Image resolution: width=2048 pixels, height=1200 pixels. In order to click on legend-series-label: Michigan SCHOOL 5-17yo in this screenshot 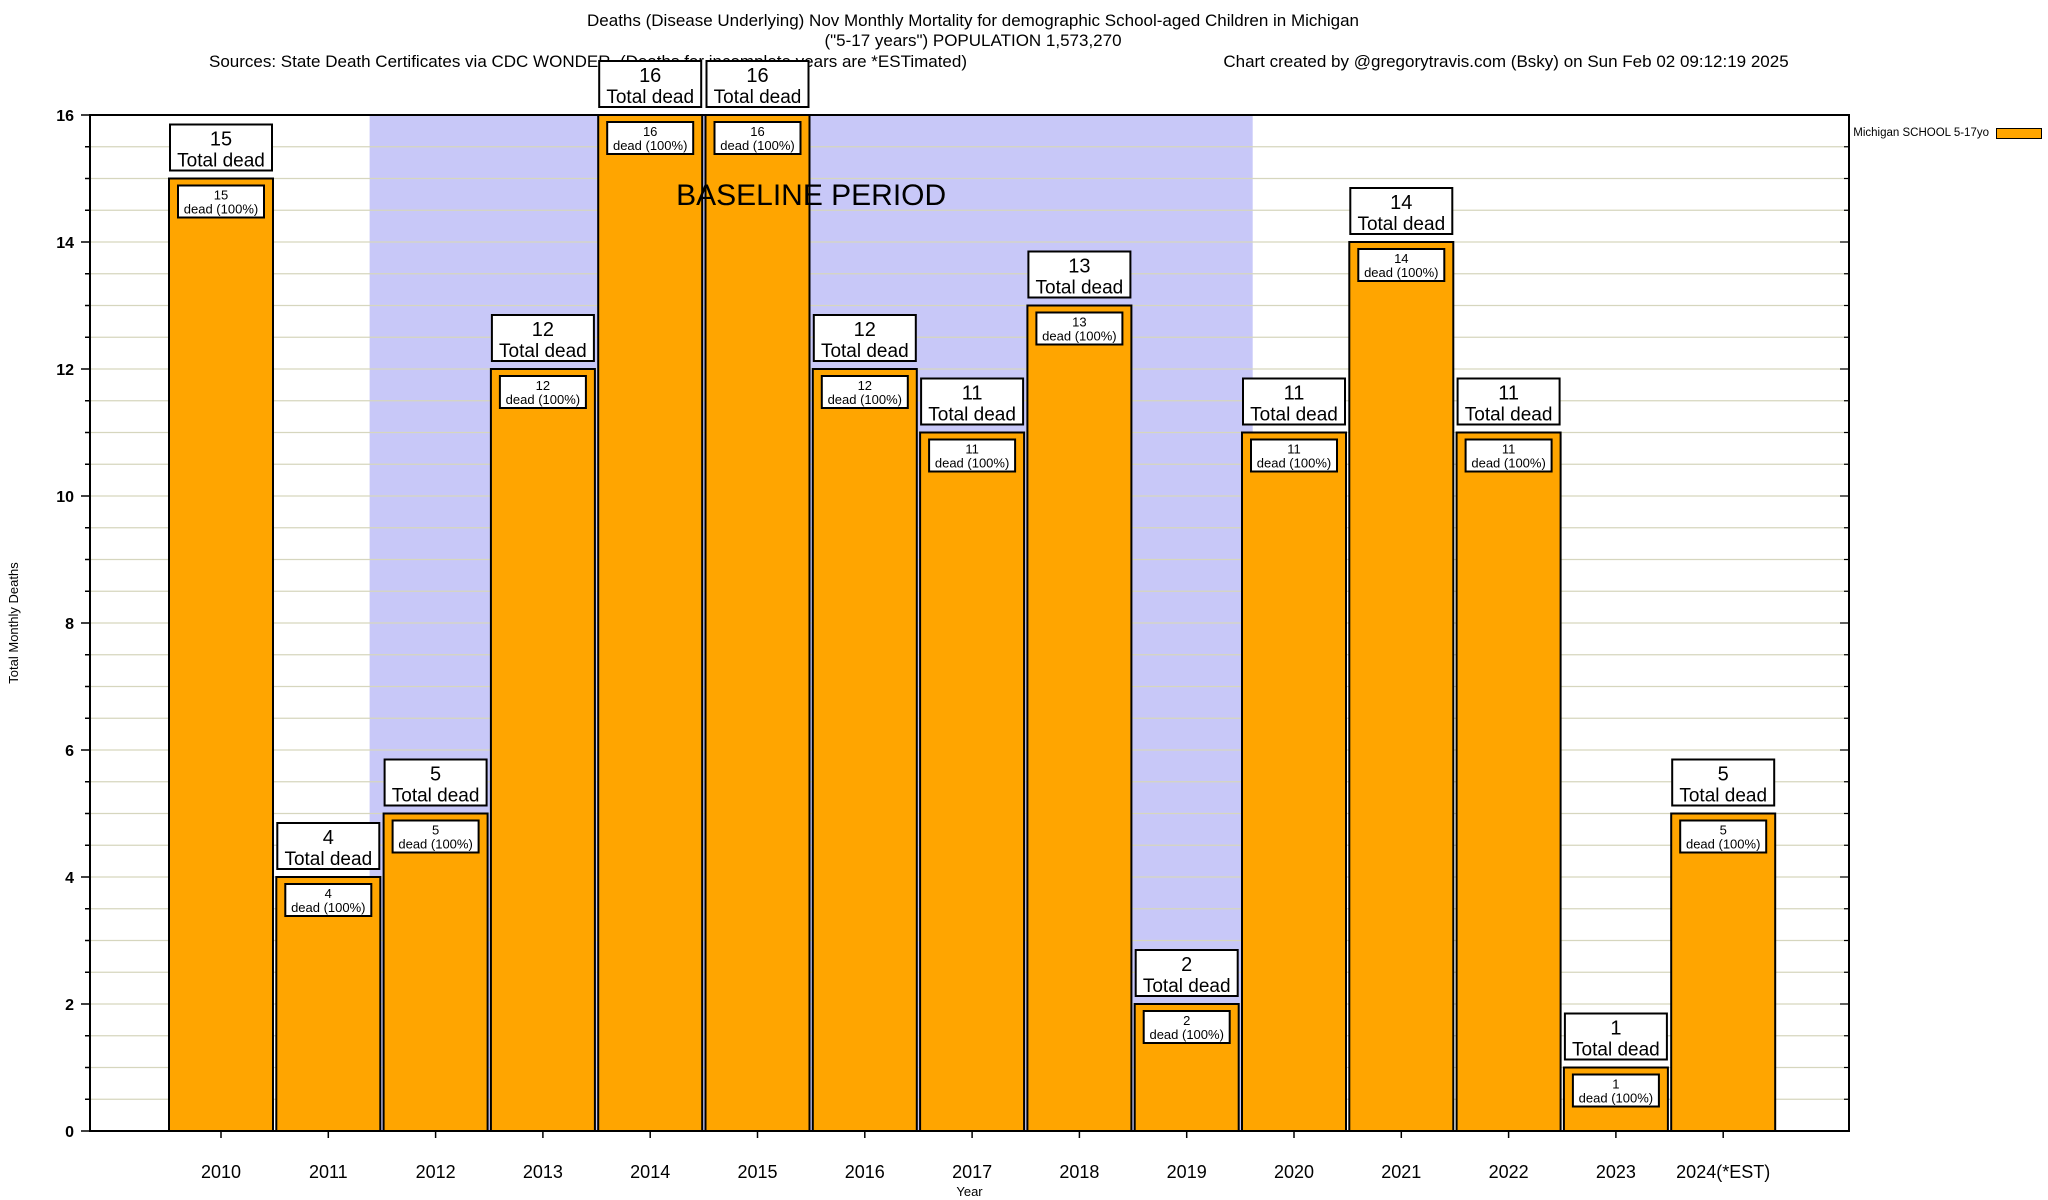, I will do `click(1921, 133)`.